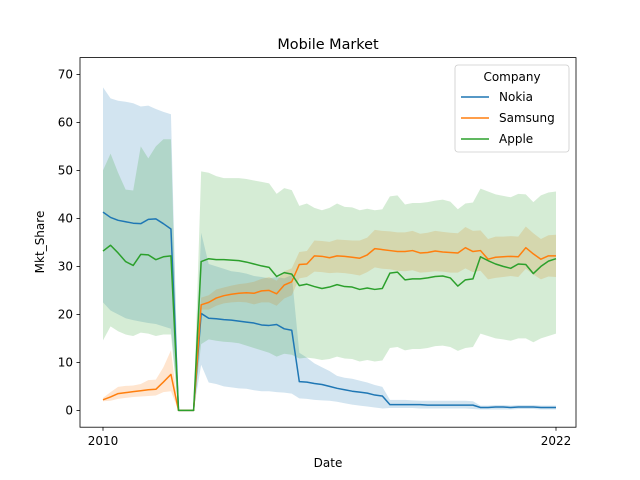 The width and height of the screenshot is (640, 480). What do you see at coordinates (516, 97) in the screenshot?
I see `legend-label-nokia: Nokia` at bounding box center [516, 97].